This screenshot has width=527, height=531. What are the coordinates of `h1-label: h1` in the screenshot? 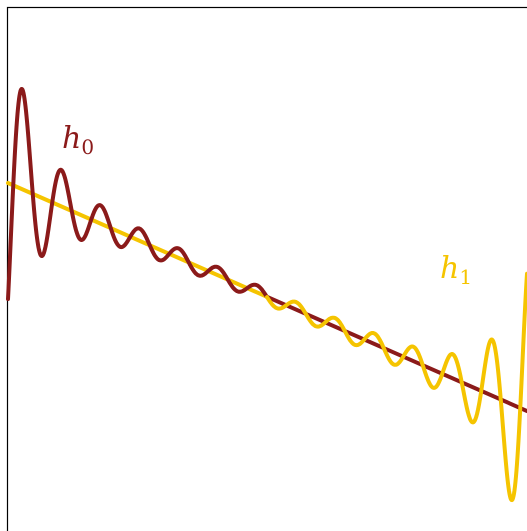 It's located at (456, 270).